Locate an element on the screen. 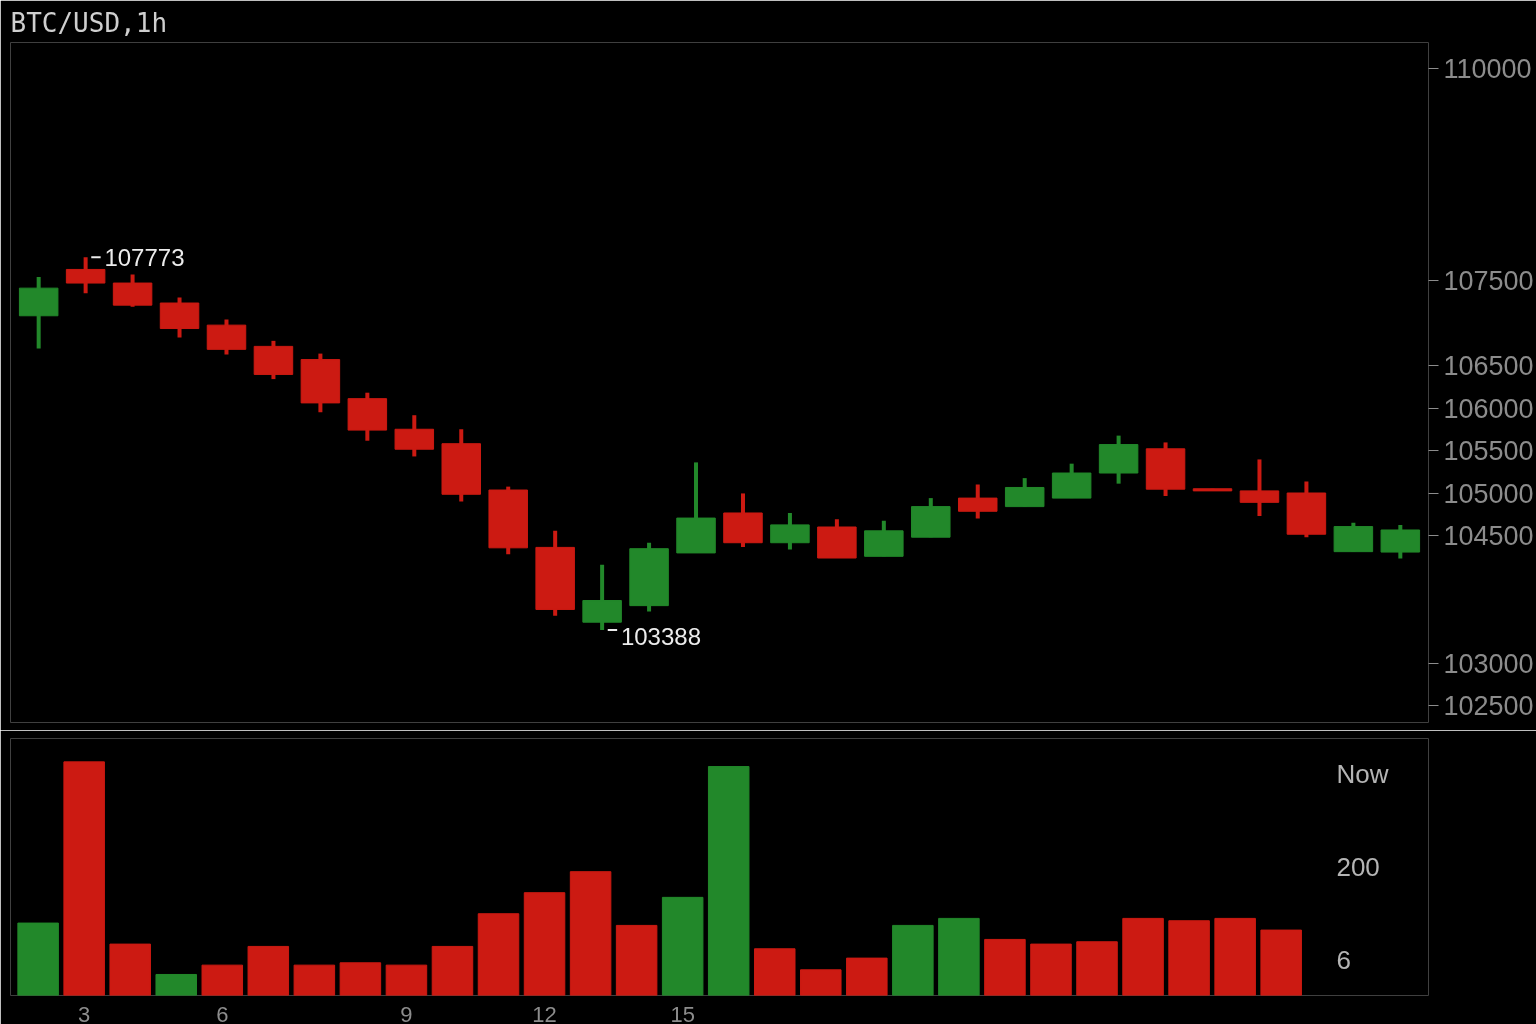 This screenshot has width=1536, height=1024. candlestick is located at coordinates (1259, 487).